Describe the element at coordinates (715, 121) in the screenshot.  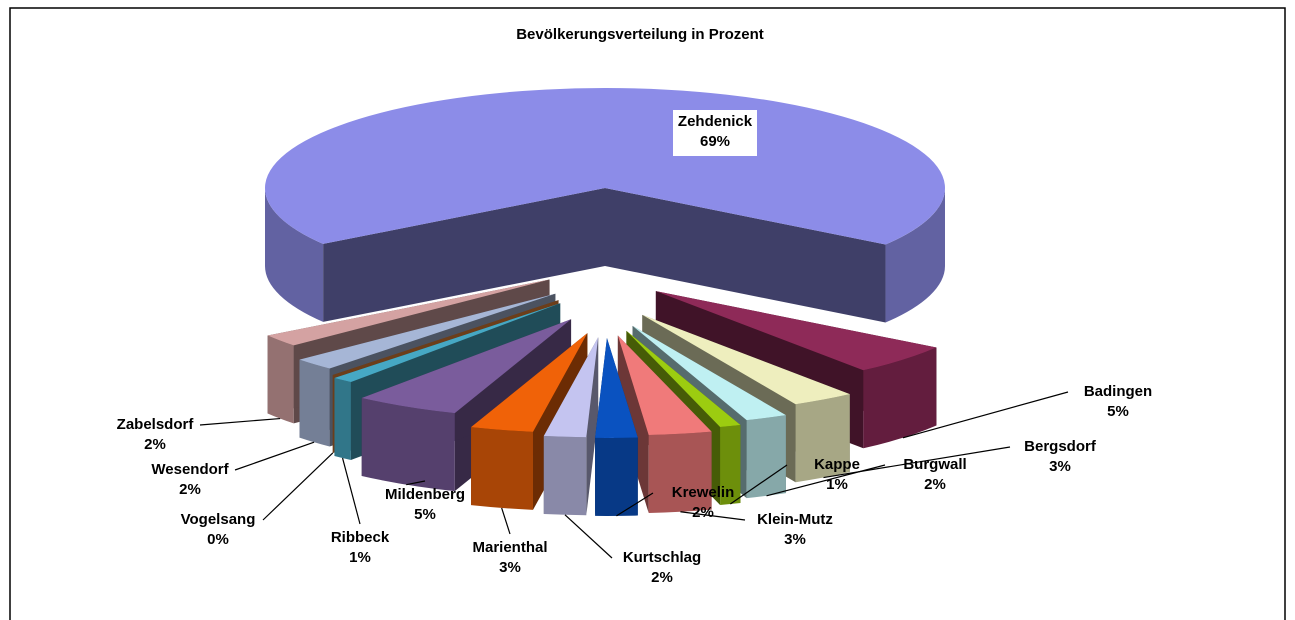
I see `category-label: Zehdenick` at that location.